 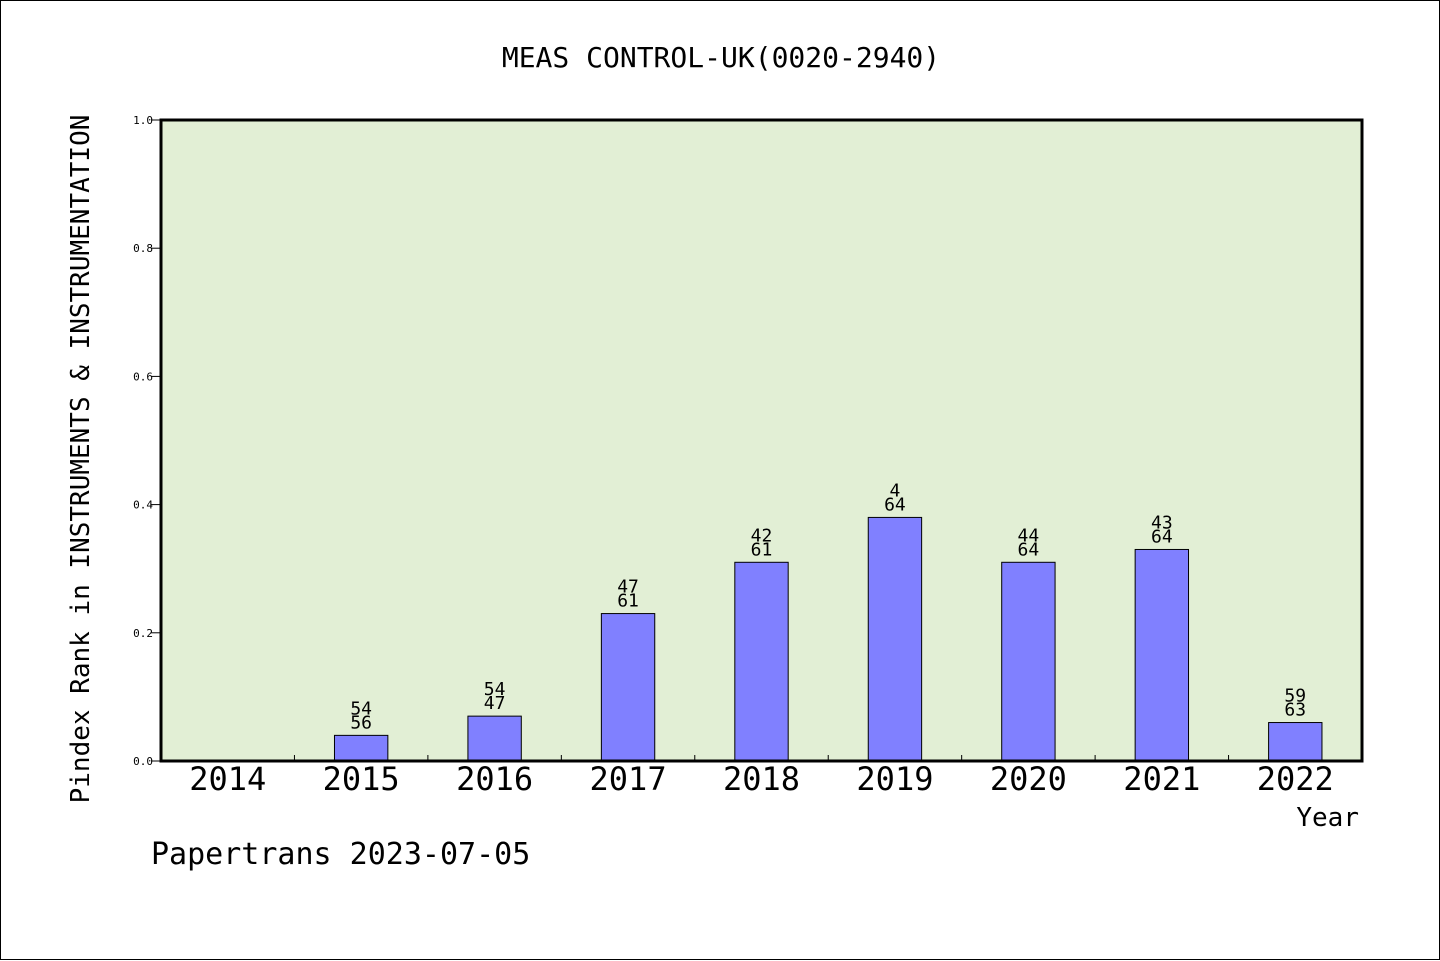 I want to click on y-axis: 0.0 0.2 0.4 0.6 0.8 1.0, so click(x=147, y=441).